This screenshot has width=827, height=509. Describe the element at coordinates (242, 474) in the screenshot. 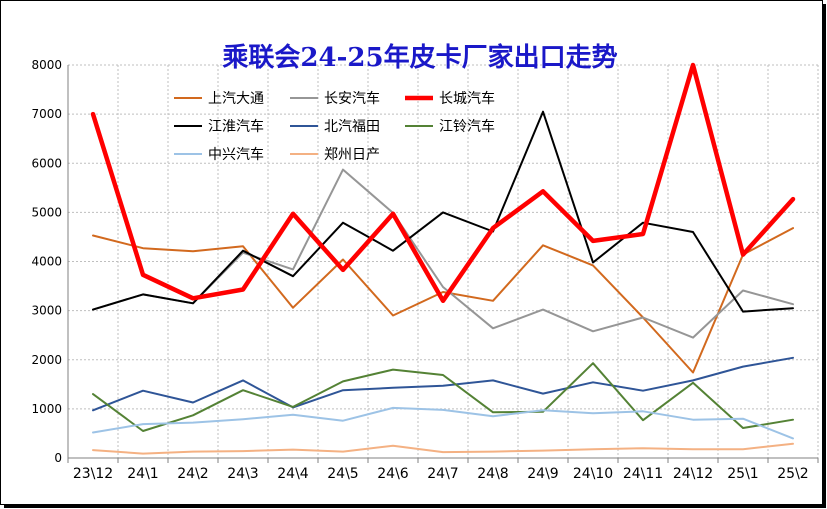

I see `x-tick-label: 24\3` at that location.